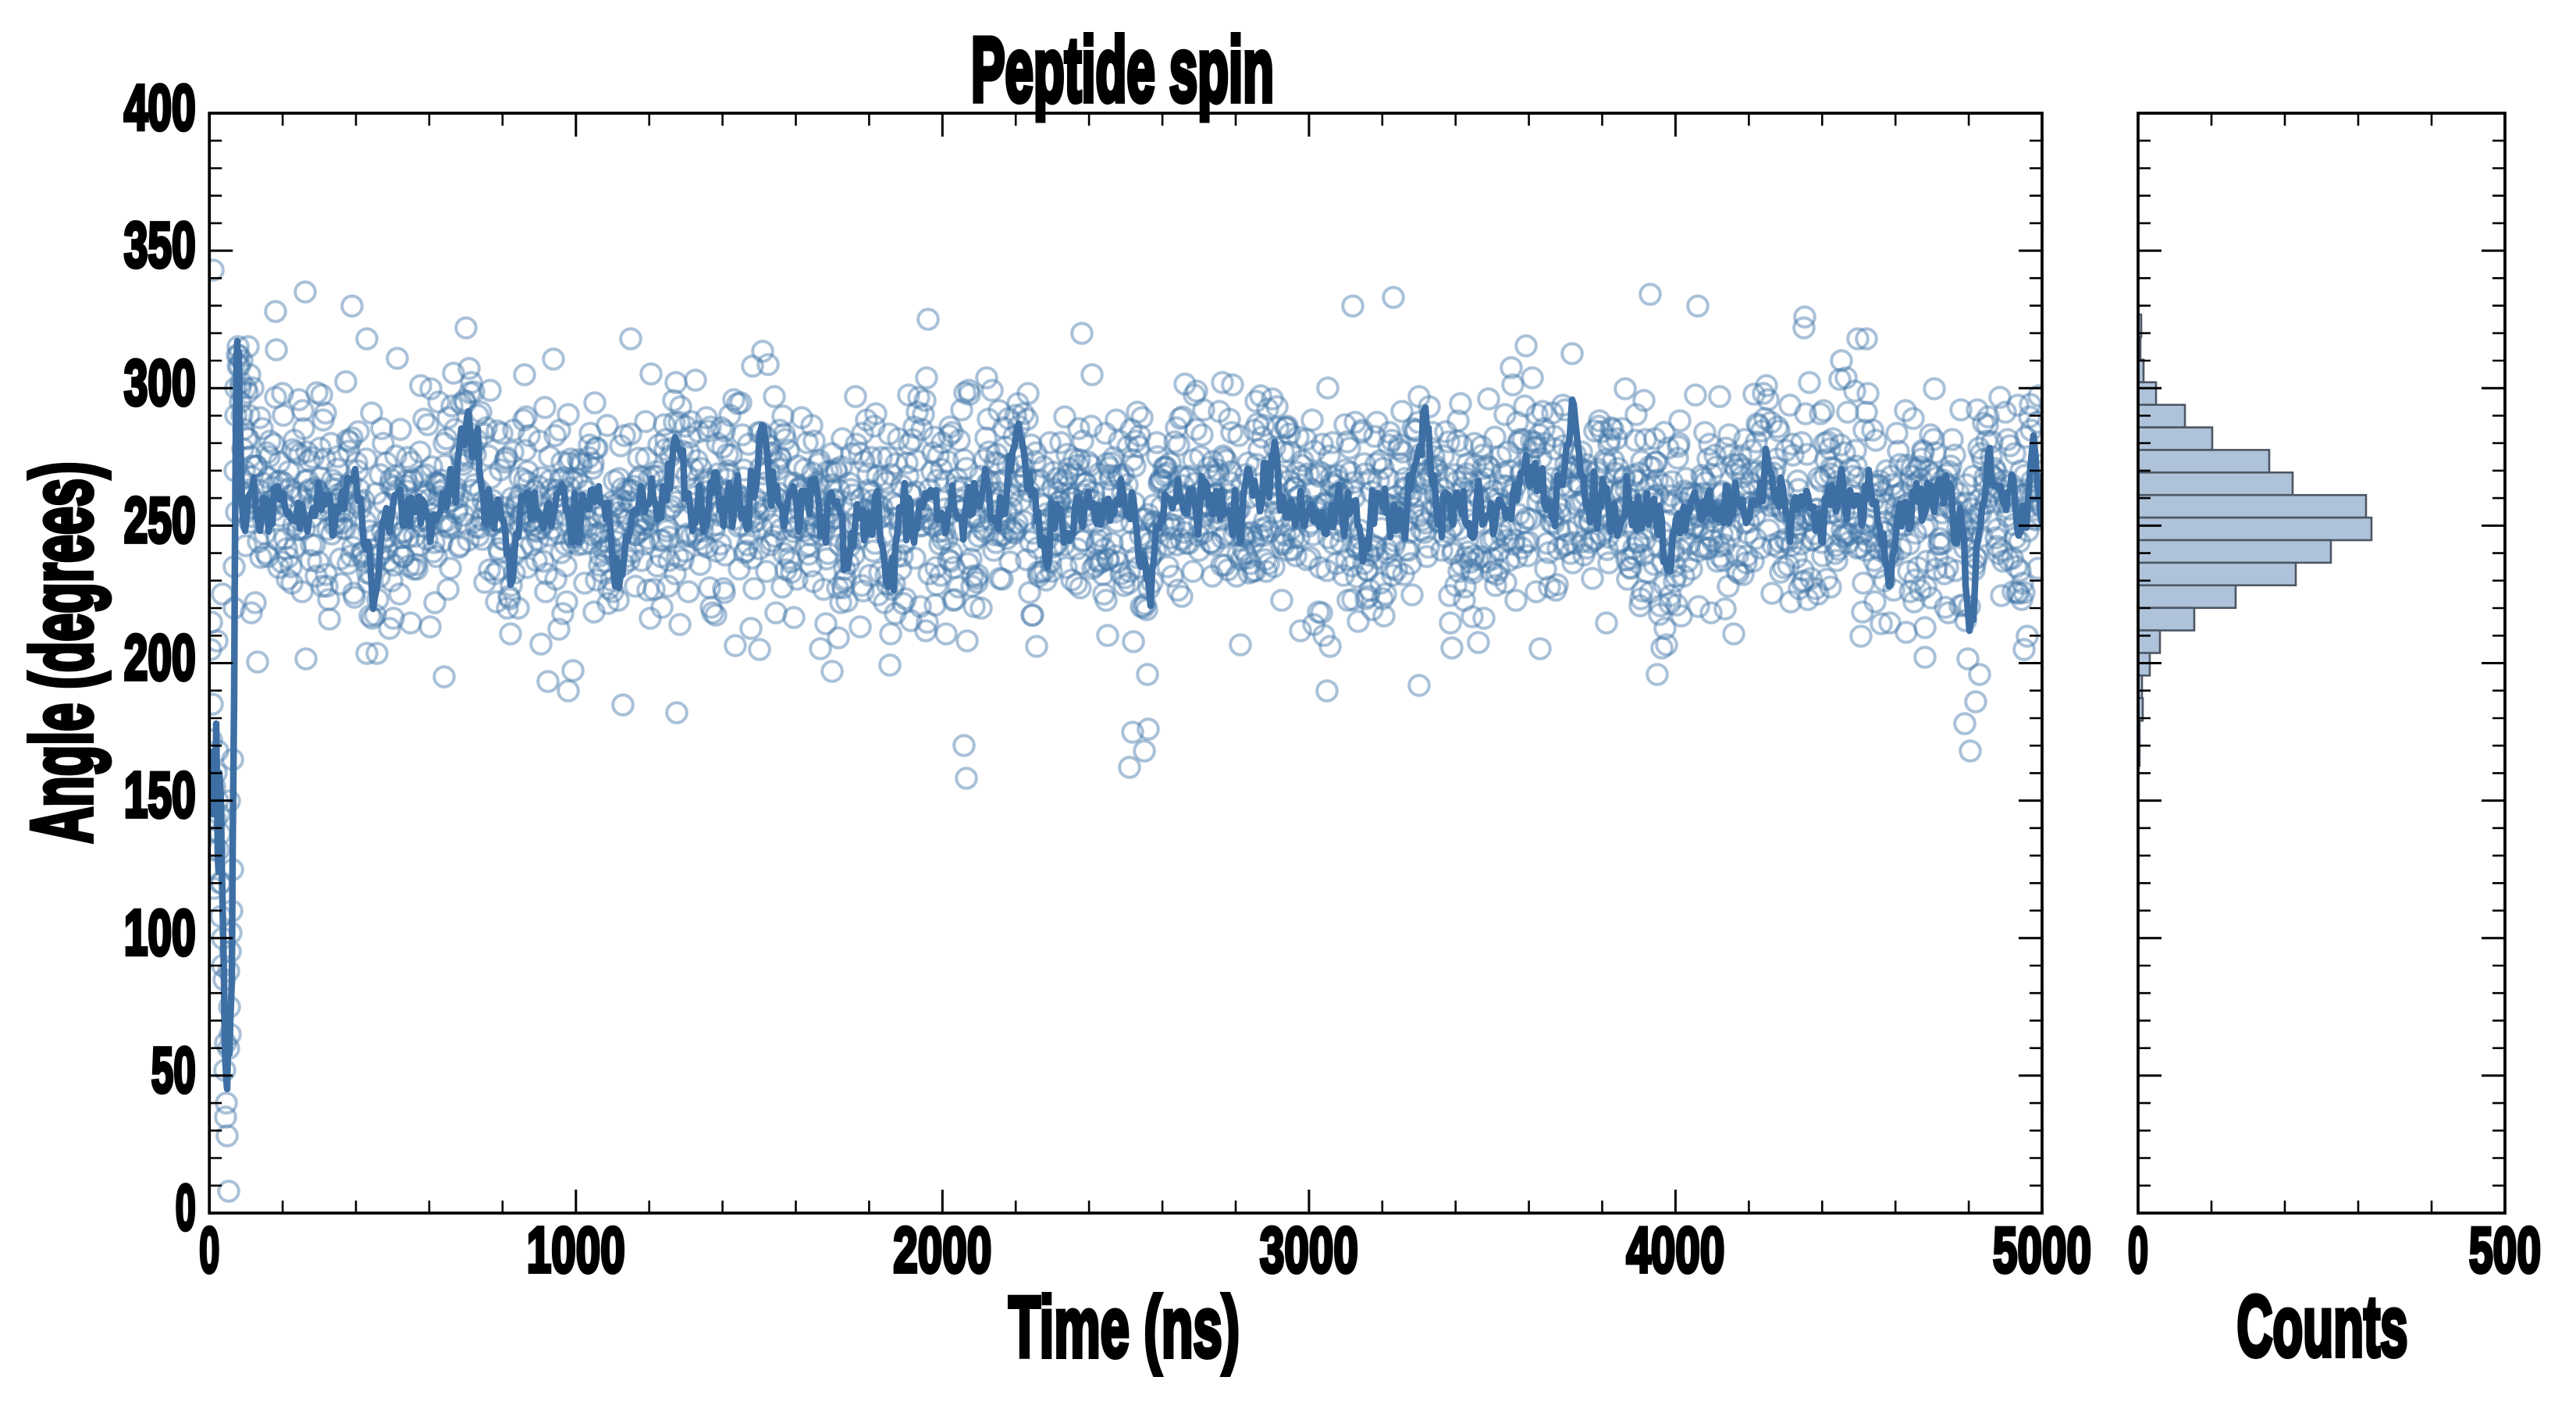 The width and height of the screenshot is (2576, 1409). I want to click on svg-text: 150, so click(160, 795).